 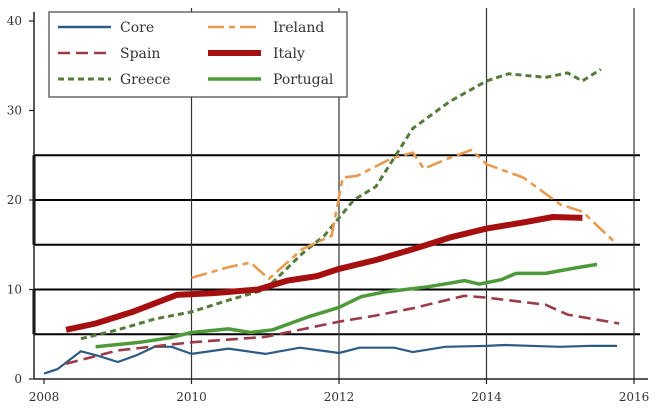 I want to click on x-tick-label: 2008, so click(x=44, y=397).